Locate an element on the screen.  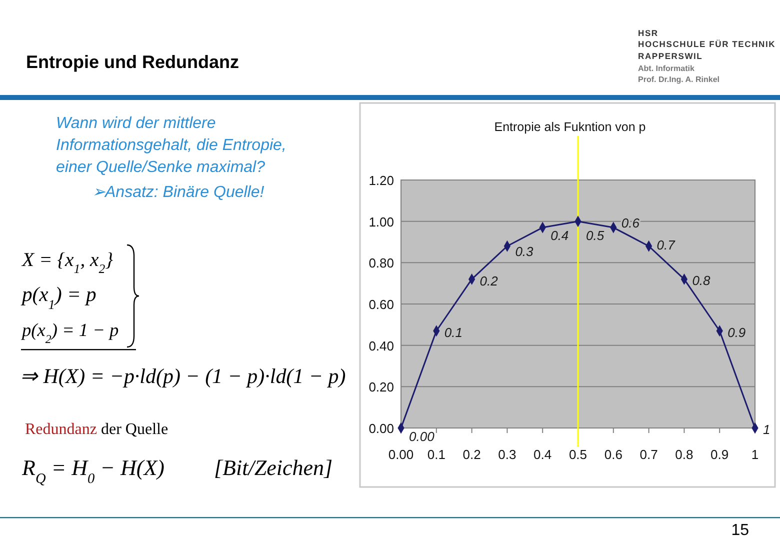
text: [Bit/Zeichen] is located at coordinates (273, 467).